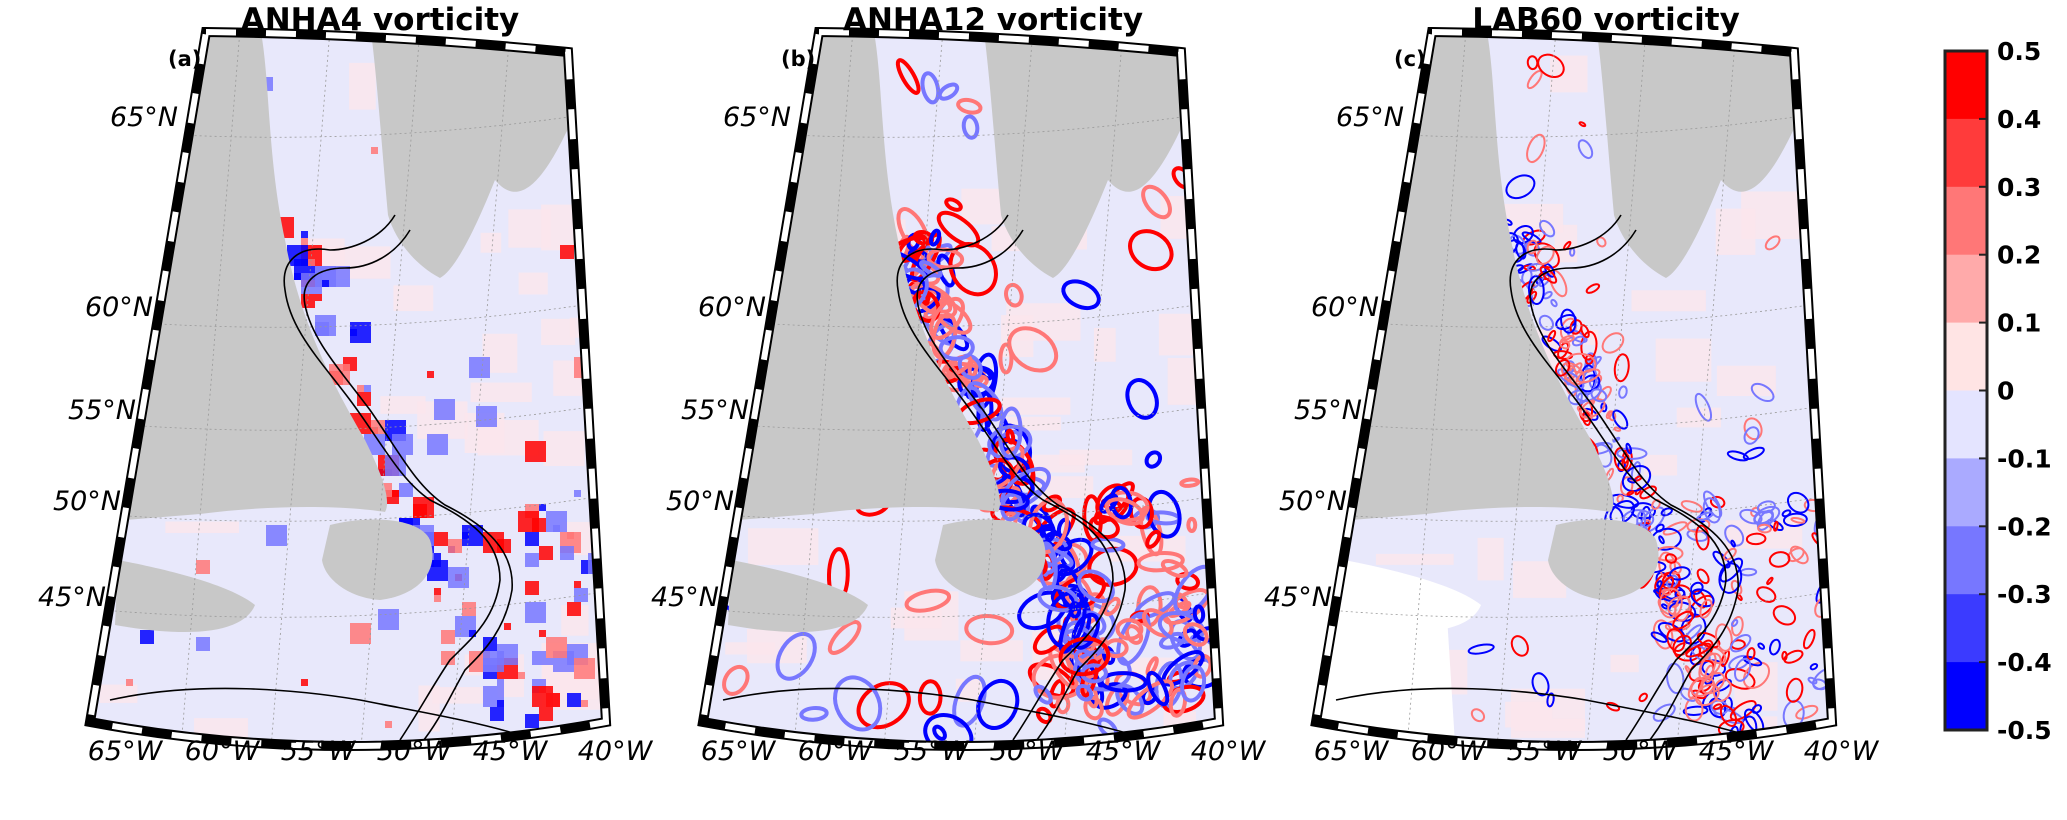  What do you see at coordinates (144, 117) in the screenshot?
I see `latitude-label: 65°N` at bounding box center [144, 117].